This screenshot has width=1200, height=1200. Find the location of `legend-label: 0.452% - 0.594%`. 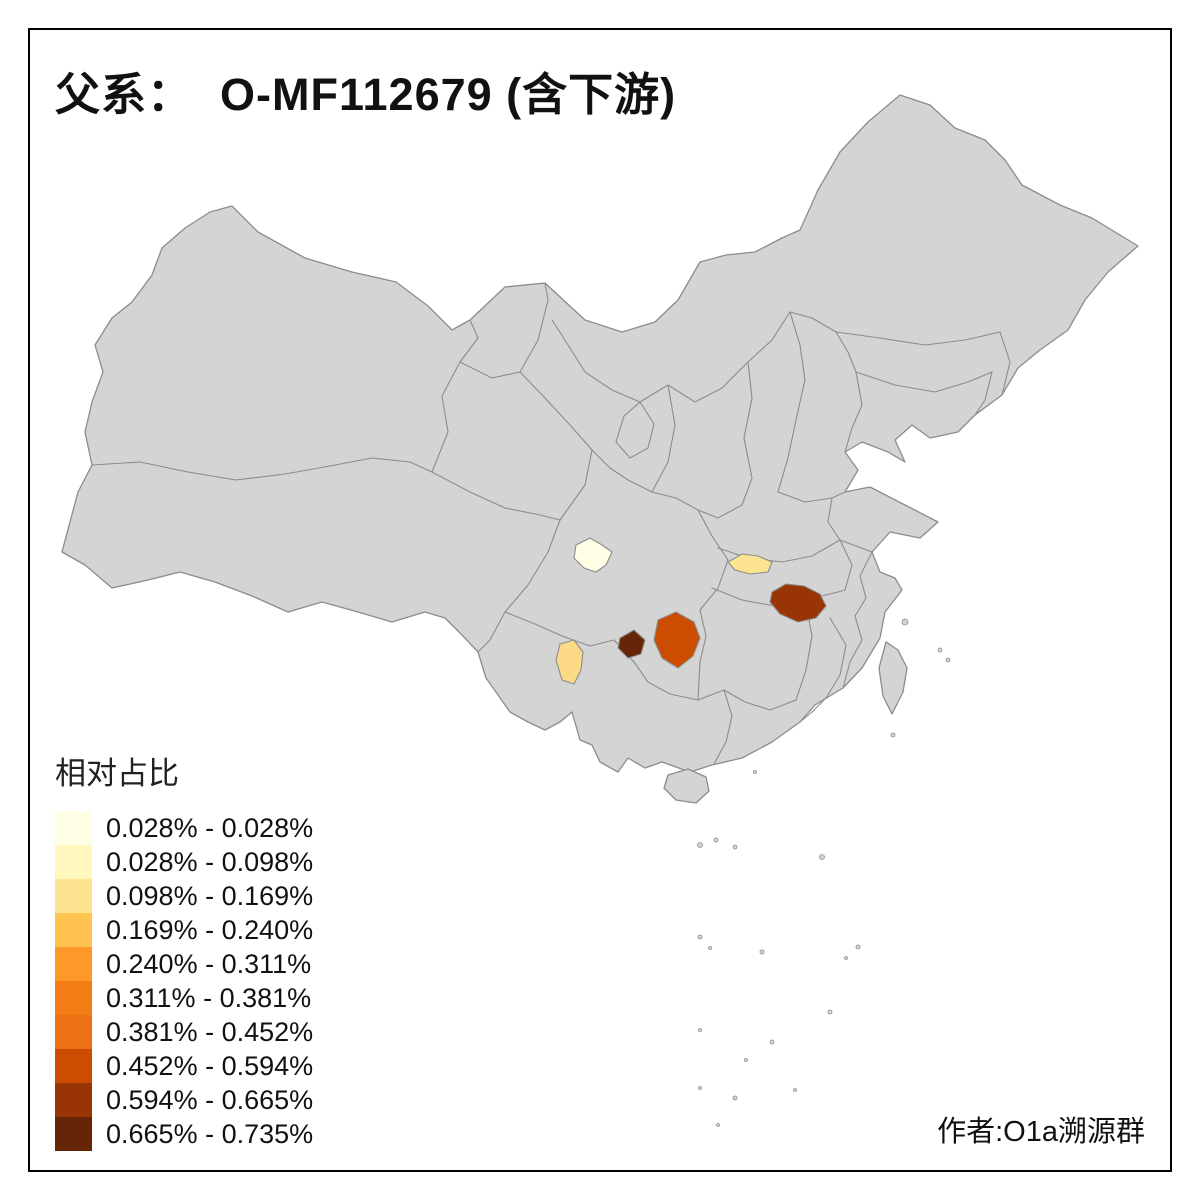

legend-label: 0.452% - 0.594% is located at coordinates (210, 1065).